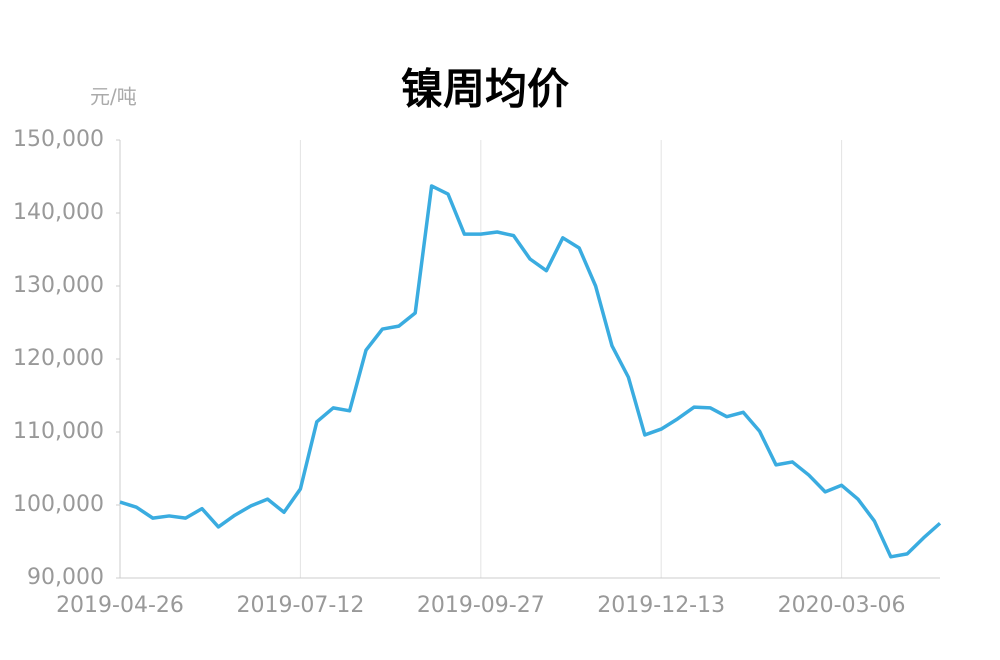 This screenshot has height=660, width=1000. What do you see at coordinates (58, 431) in the screenshot?
I see `y-tick-label: 110,000` at bounding box center [58, 431].